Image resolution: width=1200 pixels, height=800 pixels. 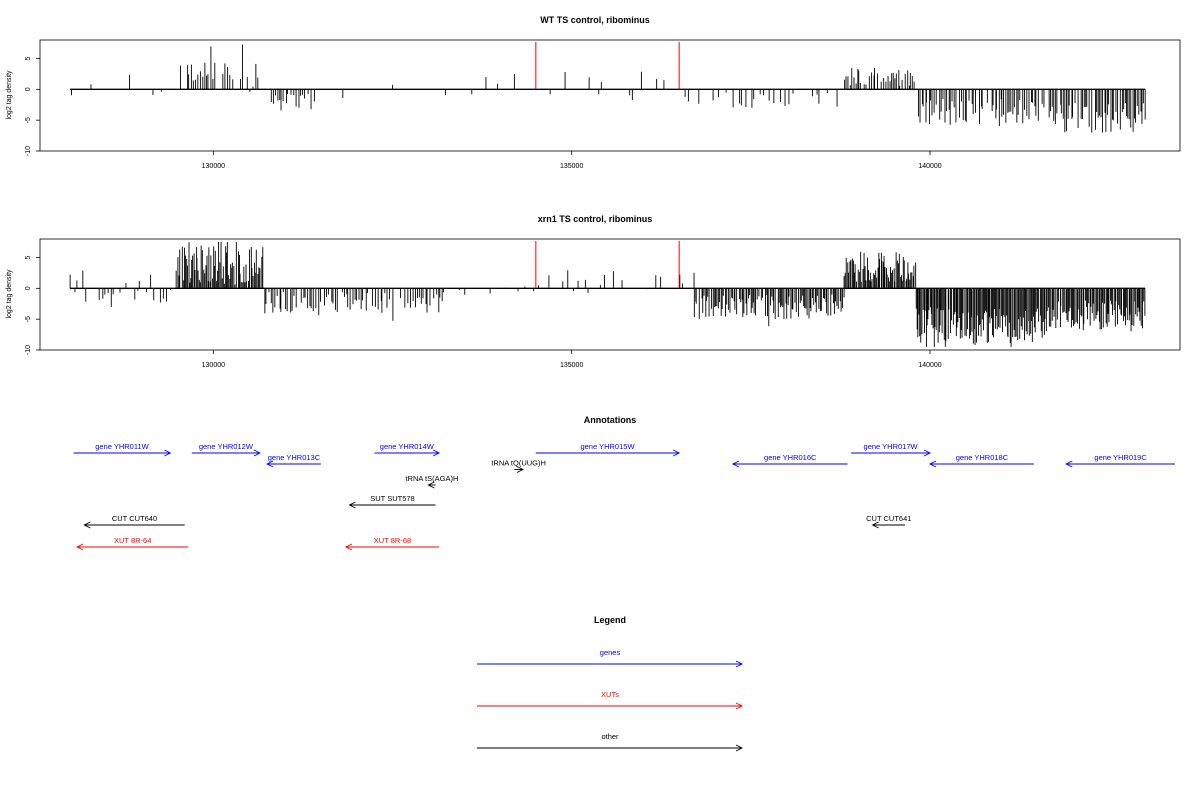 I want to click on feature-label: tRNA tS(AGA)H, so click(x=431, y=478).